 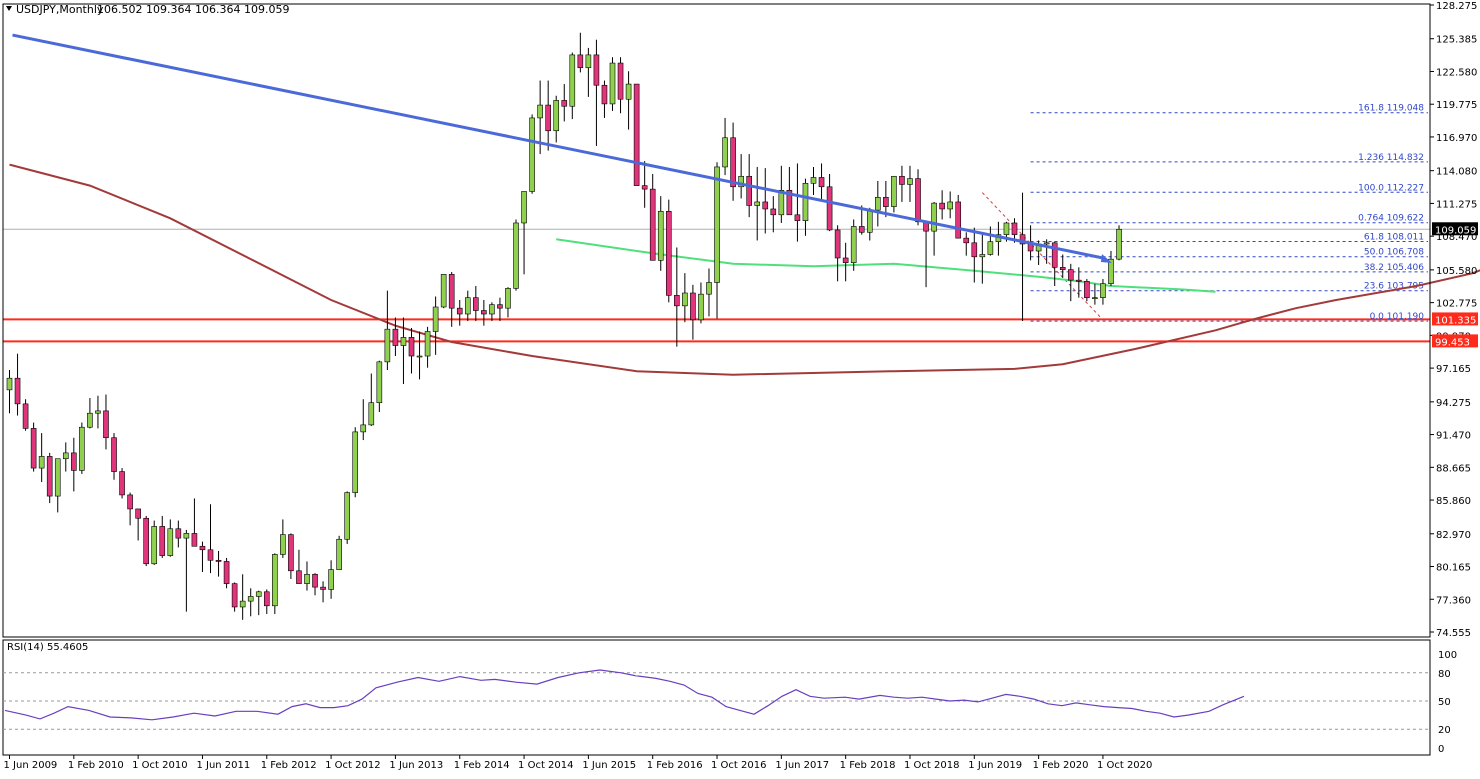 I want to click on fib-level-label: 0.764 109.622, so click(x=1391, y=219).